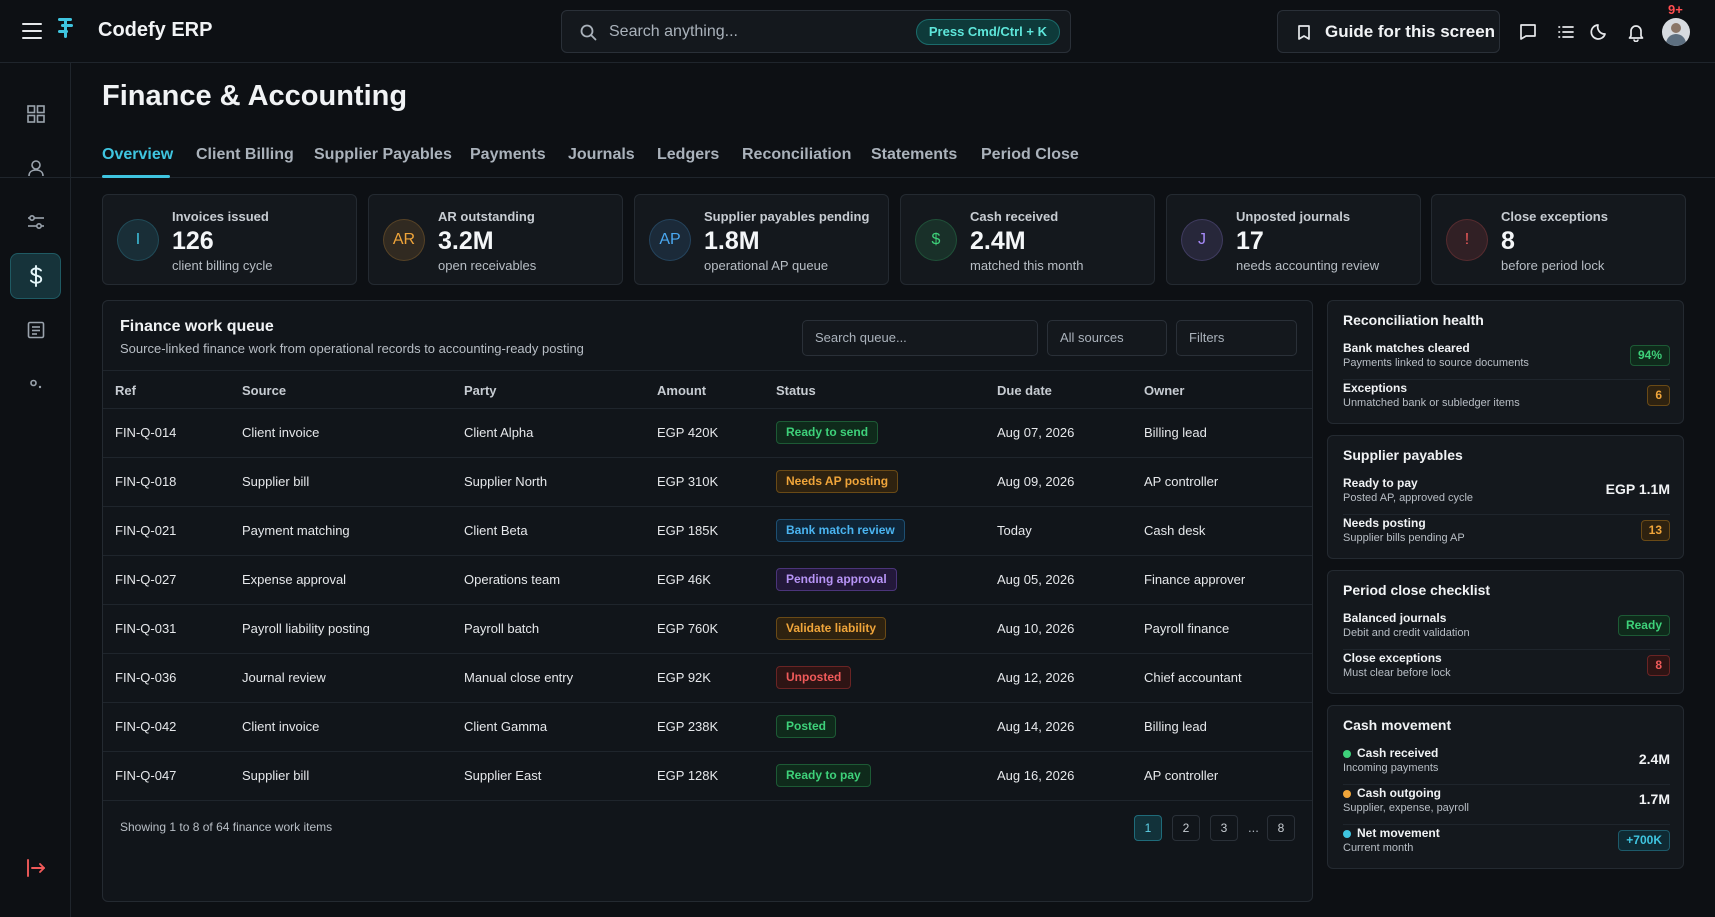 Image resolution: width=1715 pixels, height=917 pixels. Describe the element at coordinates (1408, 498) in the screenshot. I see `row-subtitle: Posted AP, approved cycle` at that location.